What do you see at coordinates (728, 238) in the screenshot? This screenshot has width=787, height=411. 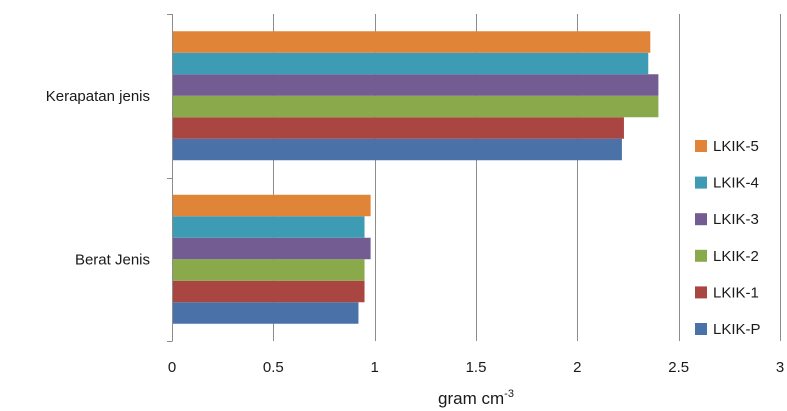 I see `legend: LKIK-5 LKIK-4 LKIK-3 LKIK-2 LKIK-1 LKIK-P` at bounding box center [728, 238].